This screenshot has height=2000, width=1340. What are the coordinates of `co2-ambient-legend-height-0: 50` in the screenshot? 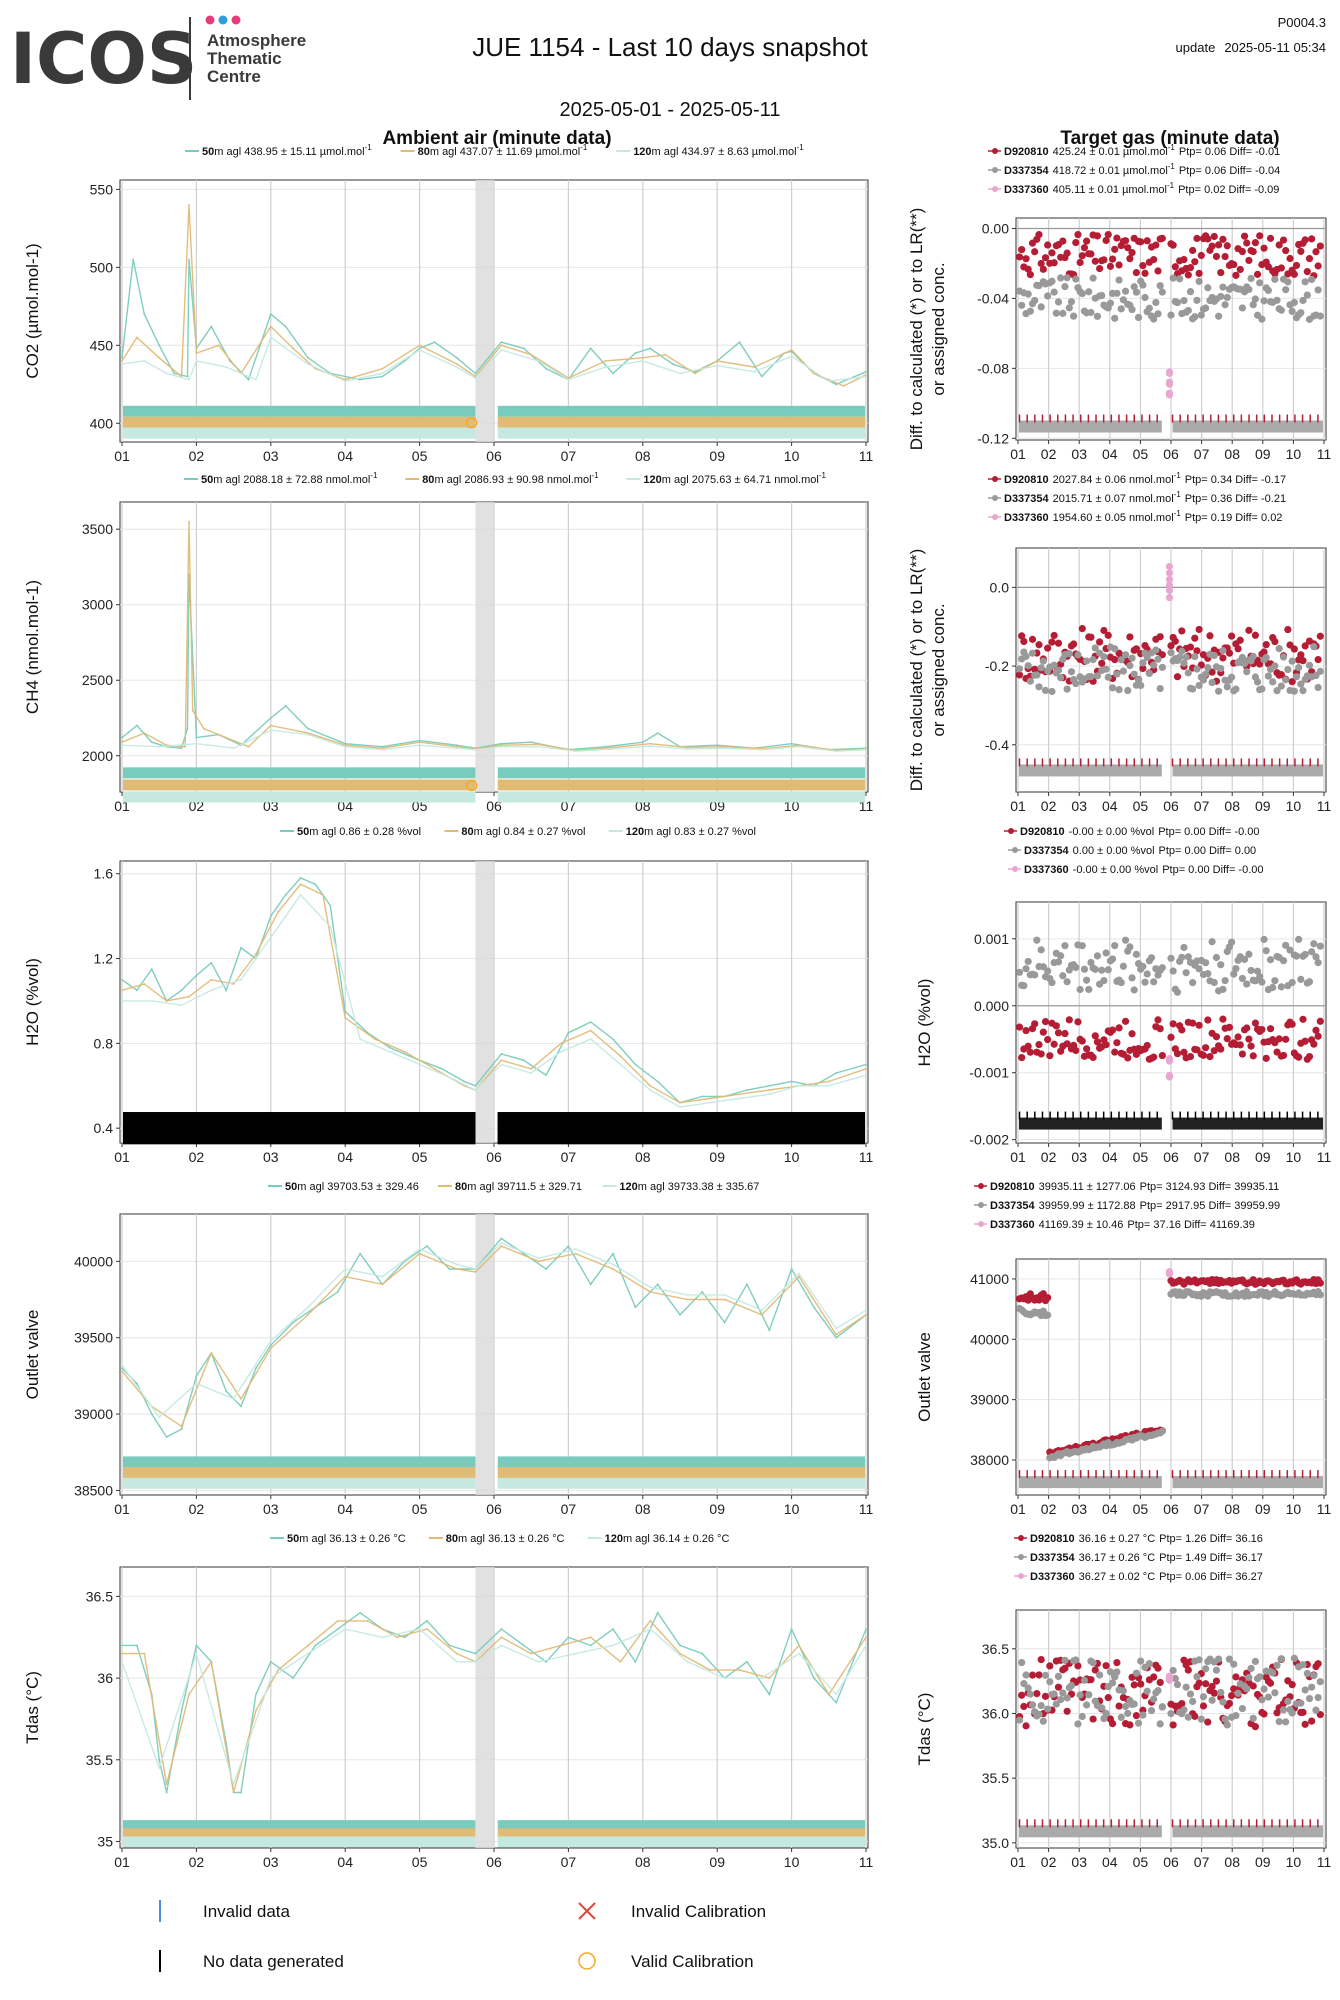 It's located at (208, 152).